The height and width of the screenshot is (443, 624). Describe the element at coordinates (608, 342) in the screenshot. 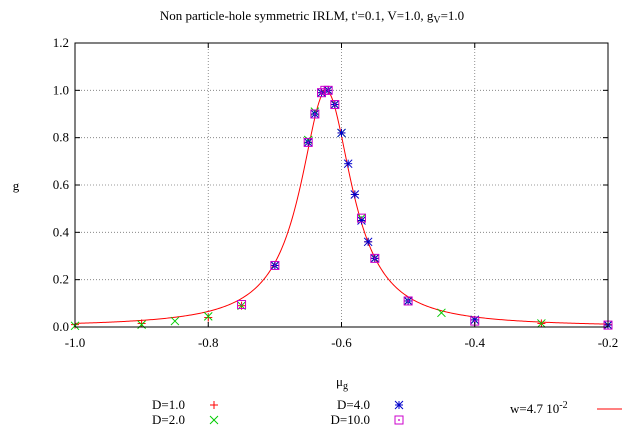

I see `x-tick-label: -0.2` at that location.